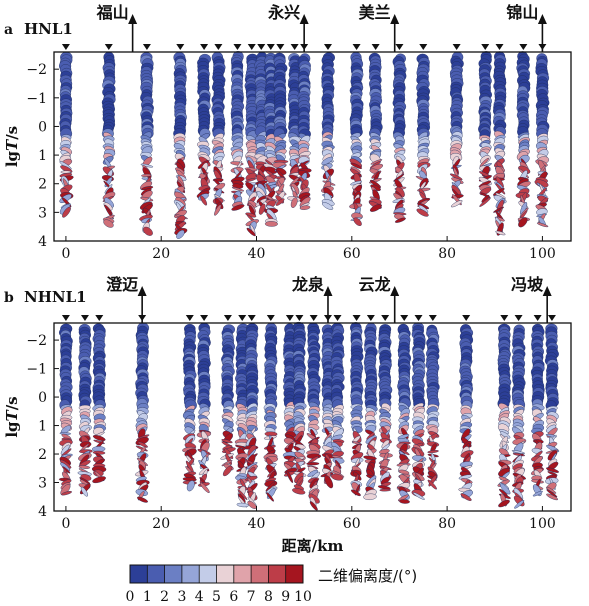  Describe the element at coordinates (303, 597) in the screenshot. I see `colorbar-tick-label: 10` at that location.